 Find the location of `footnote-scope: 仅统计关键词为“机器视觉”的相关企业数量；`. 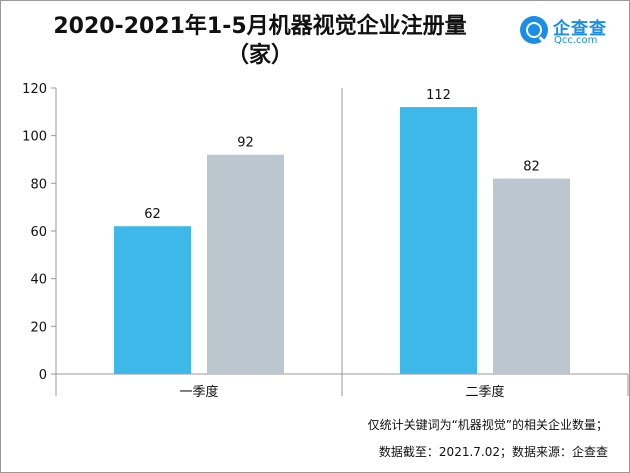

footnote-scope: 仅统计关键词为“机器视觉”的相关企业数量； is located at coordinates (487, 425).